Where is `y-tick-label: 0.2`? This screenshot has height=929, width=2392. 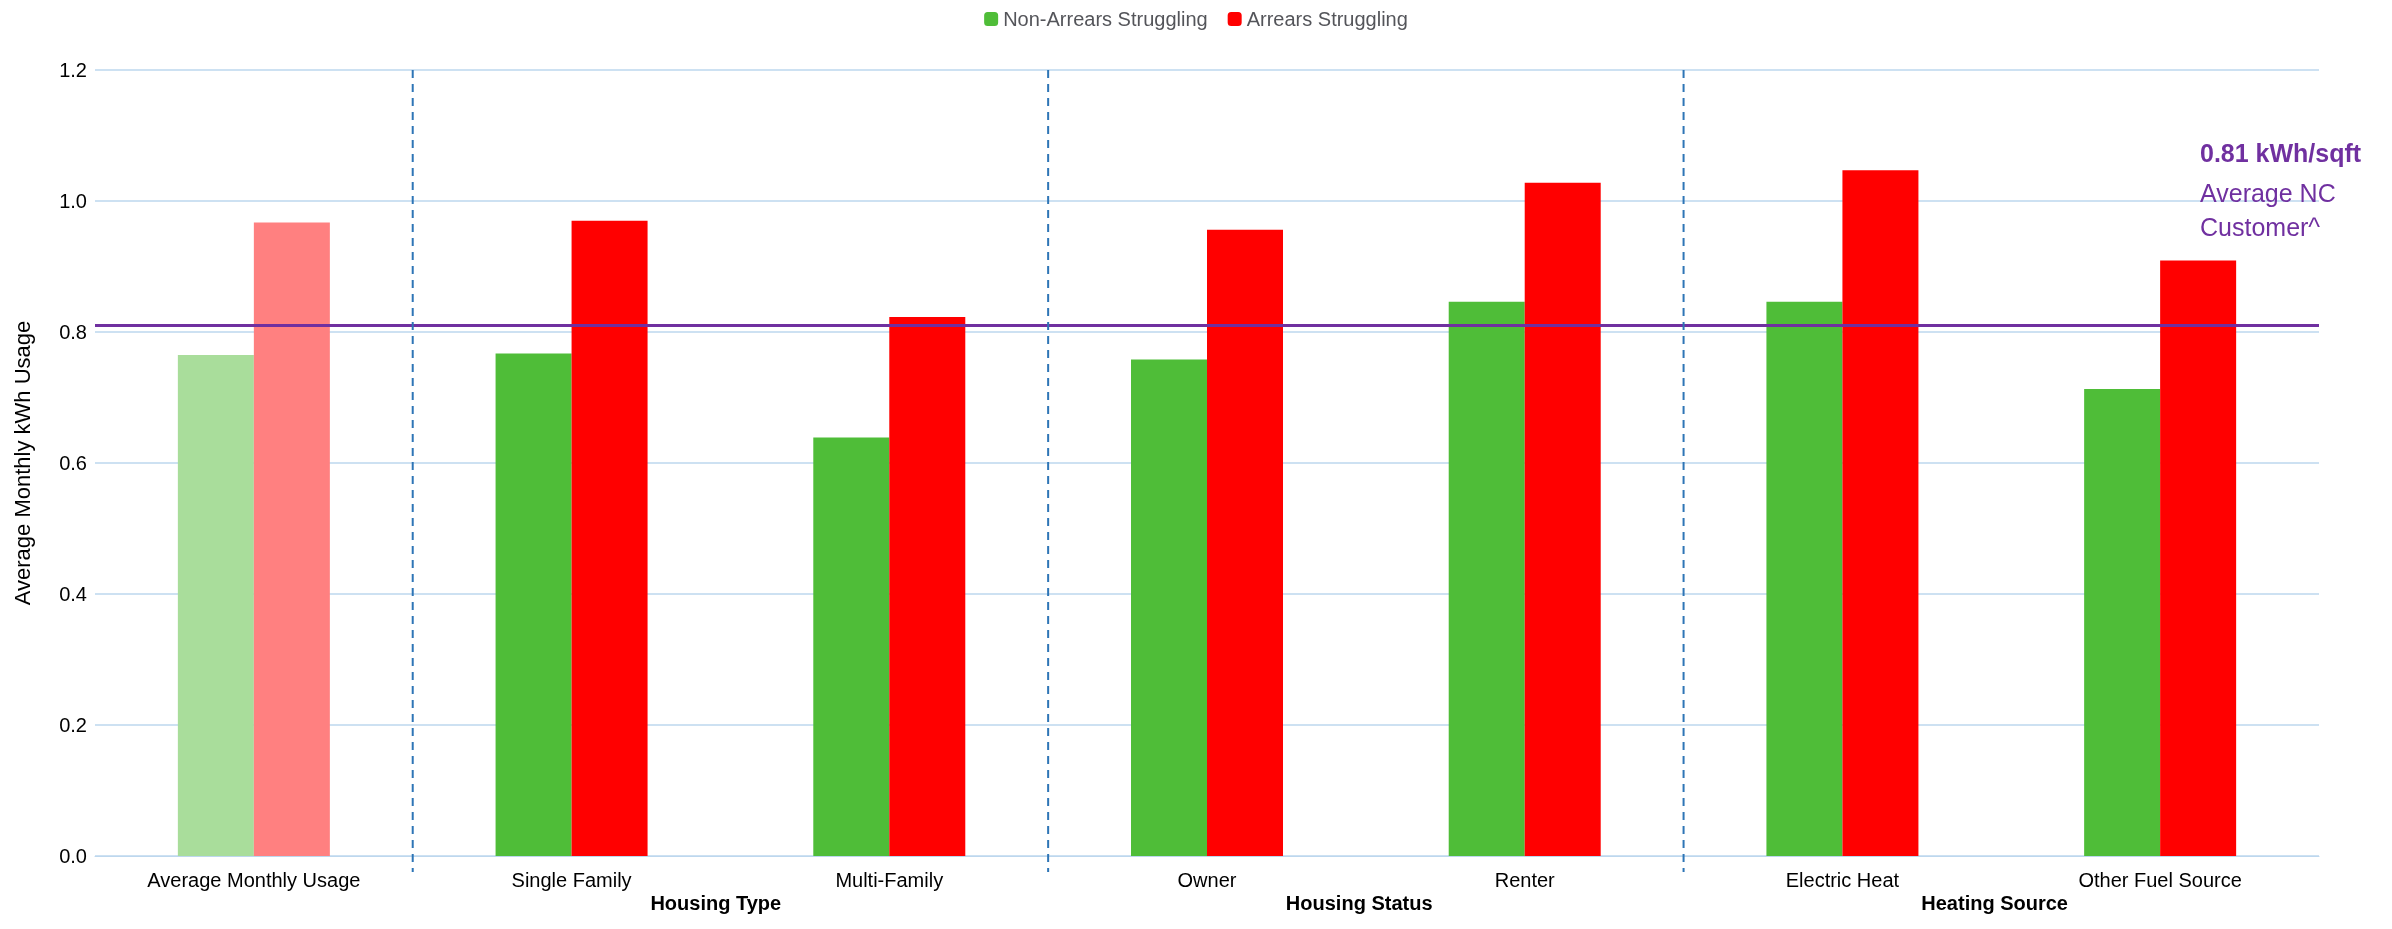
y-tick-label: 0.2 is located at coordinates (73, 725).